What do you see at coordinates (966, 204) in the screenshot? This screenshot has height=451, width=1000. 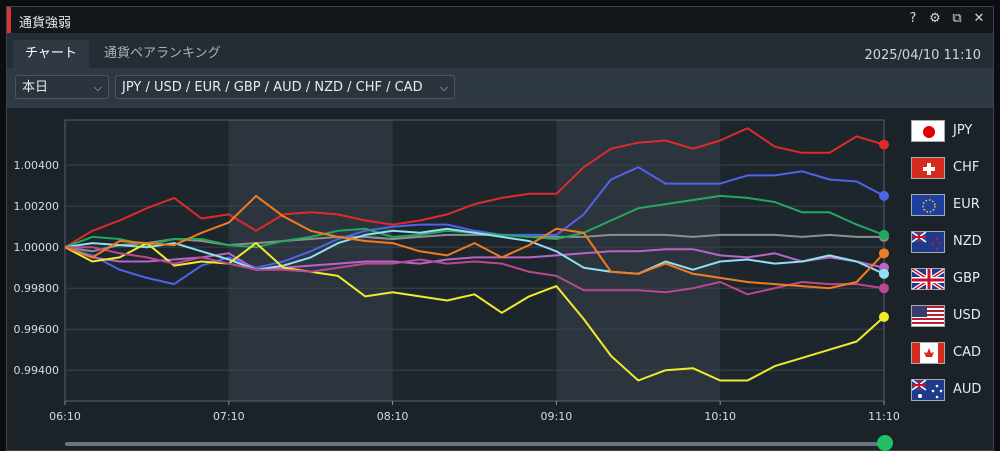 I see `legend-label: EUR` at bounding box center [966, 204].